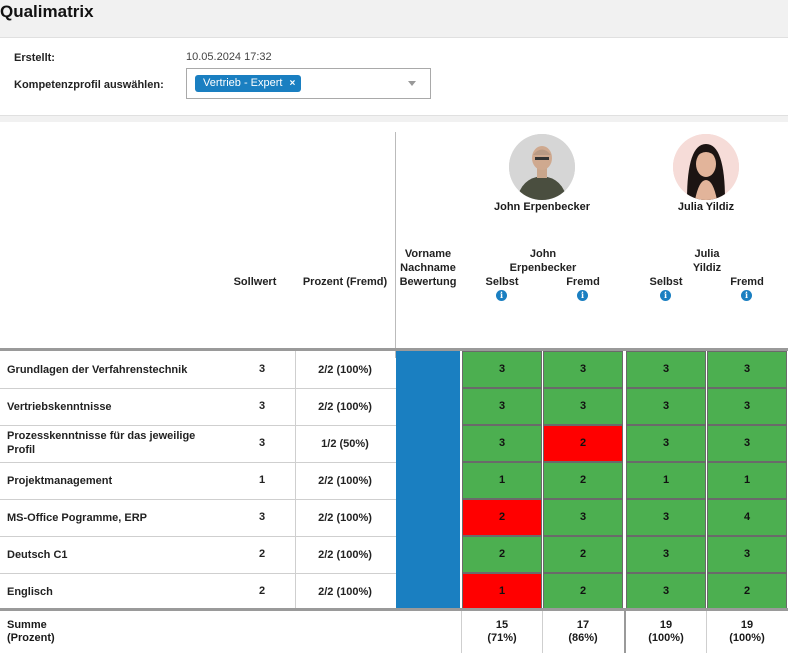  I want to click on header-julia-fremd: Fremd, so click(747, 282).